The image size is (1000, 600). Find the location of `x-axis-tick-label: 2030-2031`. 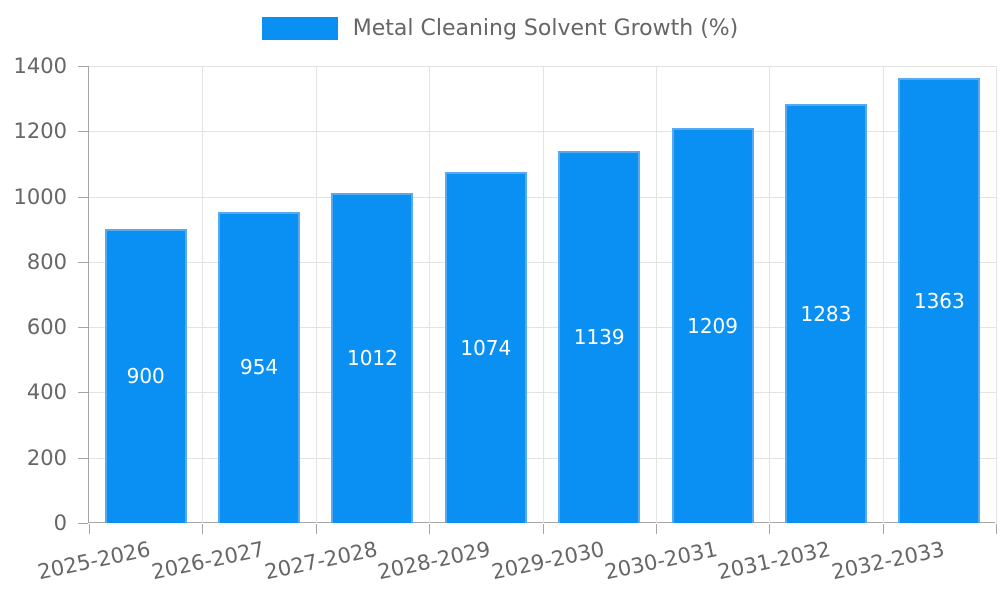

x-axis-tick-label: 2030-2031 is located at coordinates (661, 561).